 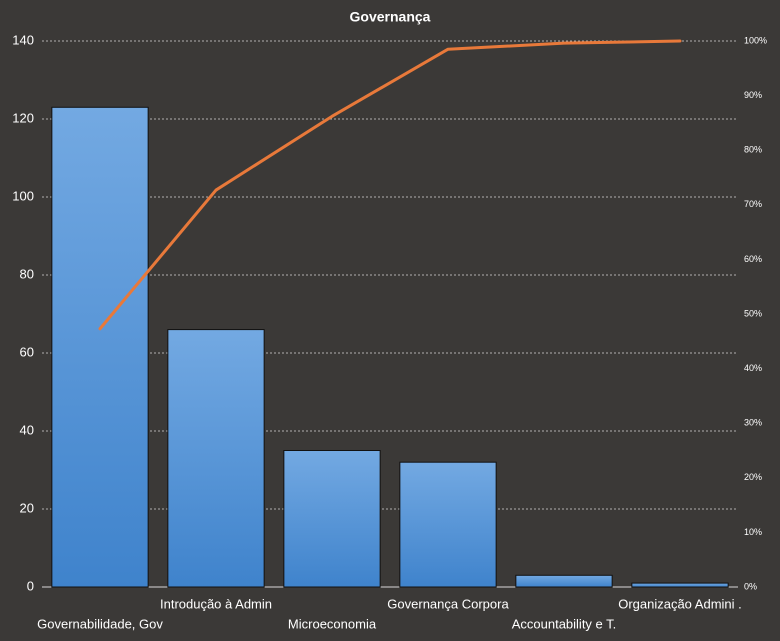 What do you see at coordinates (23, 117) in the screenshot?
I see `y-tick-label: 120` at bounding box center [23, 117].